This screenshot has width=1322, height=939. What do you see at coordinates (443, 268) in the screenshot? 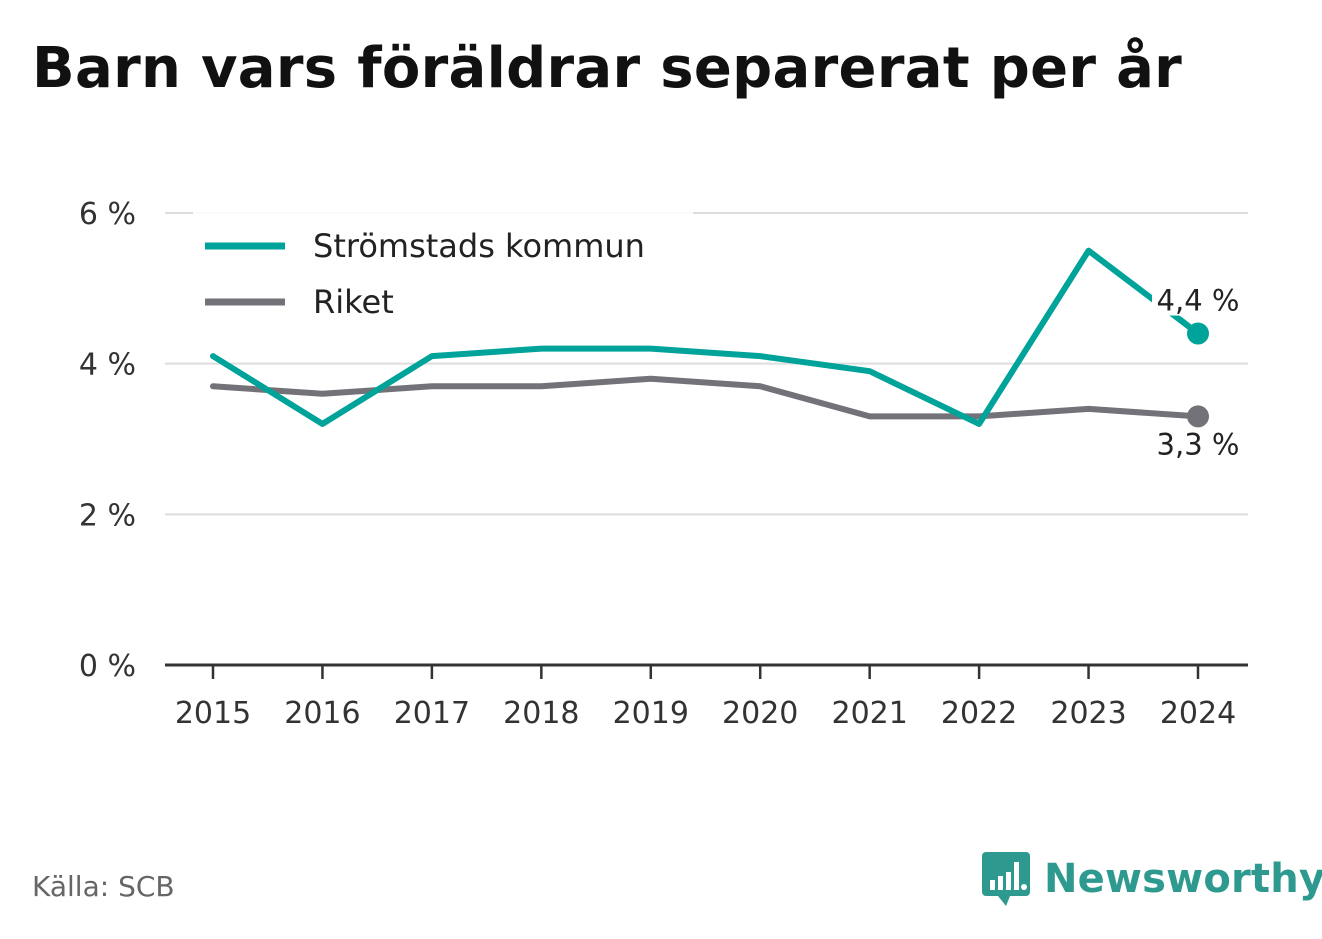
I see `legend: Strömstads kommun Riket` at bounding box center [443, 268].